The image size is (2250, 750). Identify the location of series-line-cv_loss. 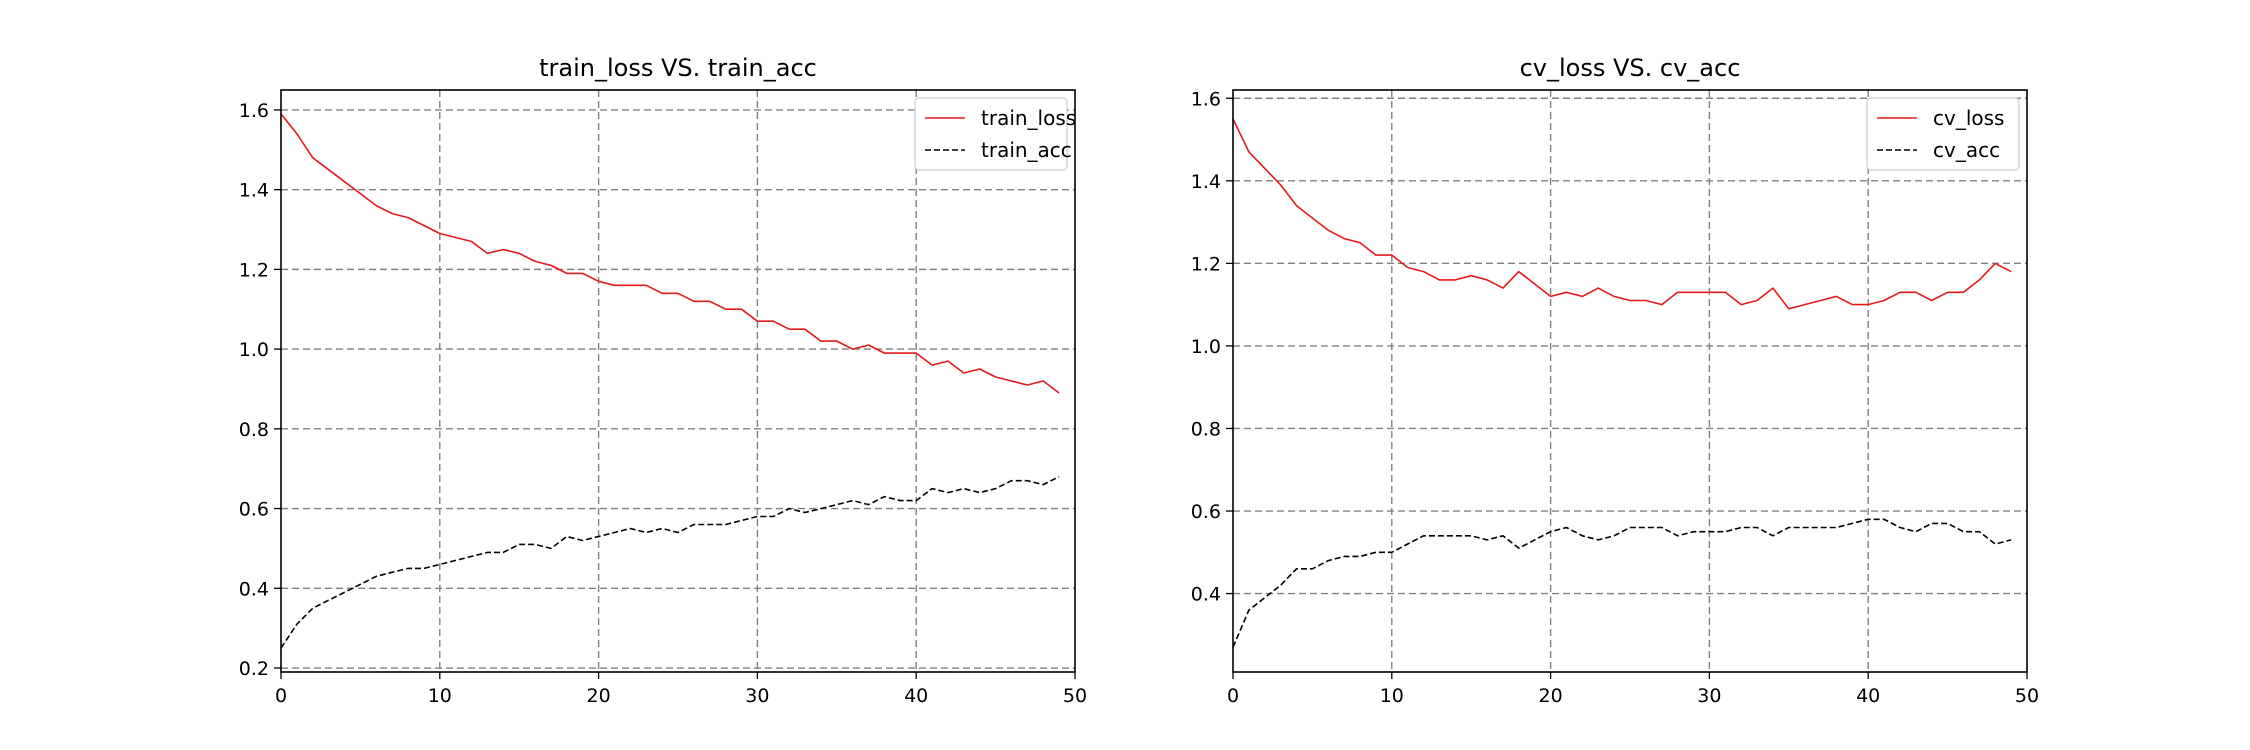
(1622, 214).